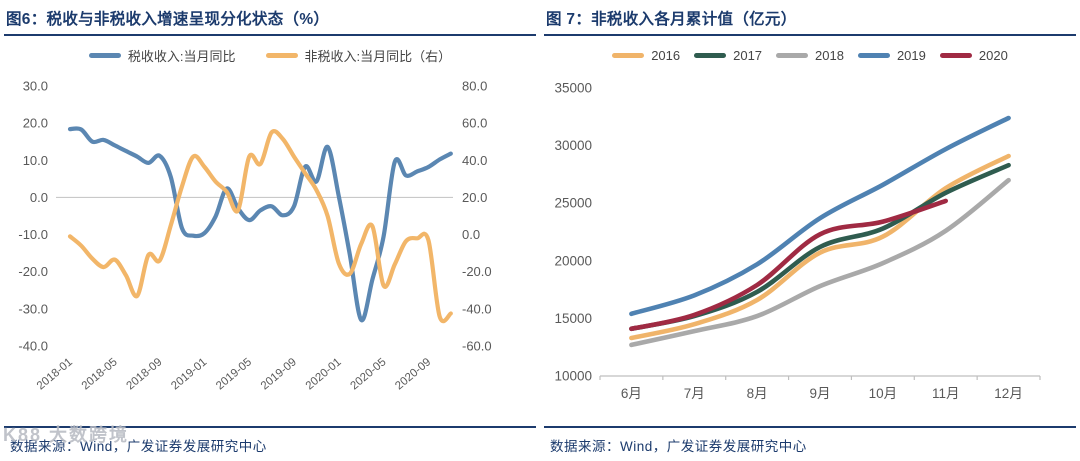 The image size is (1080, 461). Describe the element at coordinates (573, 376) in the screenshot. I see `y-axis-tick-label: 10000` at that location.